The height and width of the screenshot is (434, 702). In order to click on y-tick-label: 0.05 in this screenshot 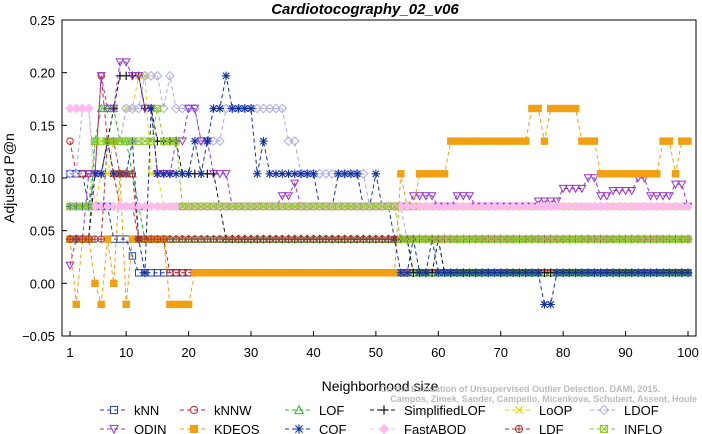, I will do `click(42, 231)`.